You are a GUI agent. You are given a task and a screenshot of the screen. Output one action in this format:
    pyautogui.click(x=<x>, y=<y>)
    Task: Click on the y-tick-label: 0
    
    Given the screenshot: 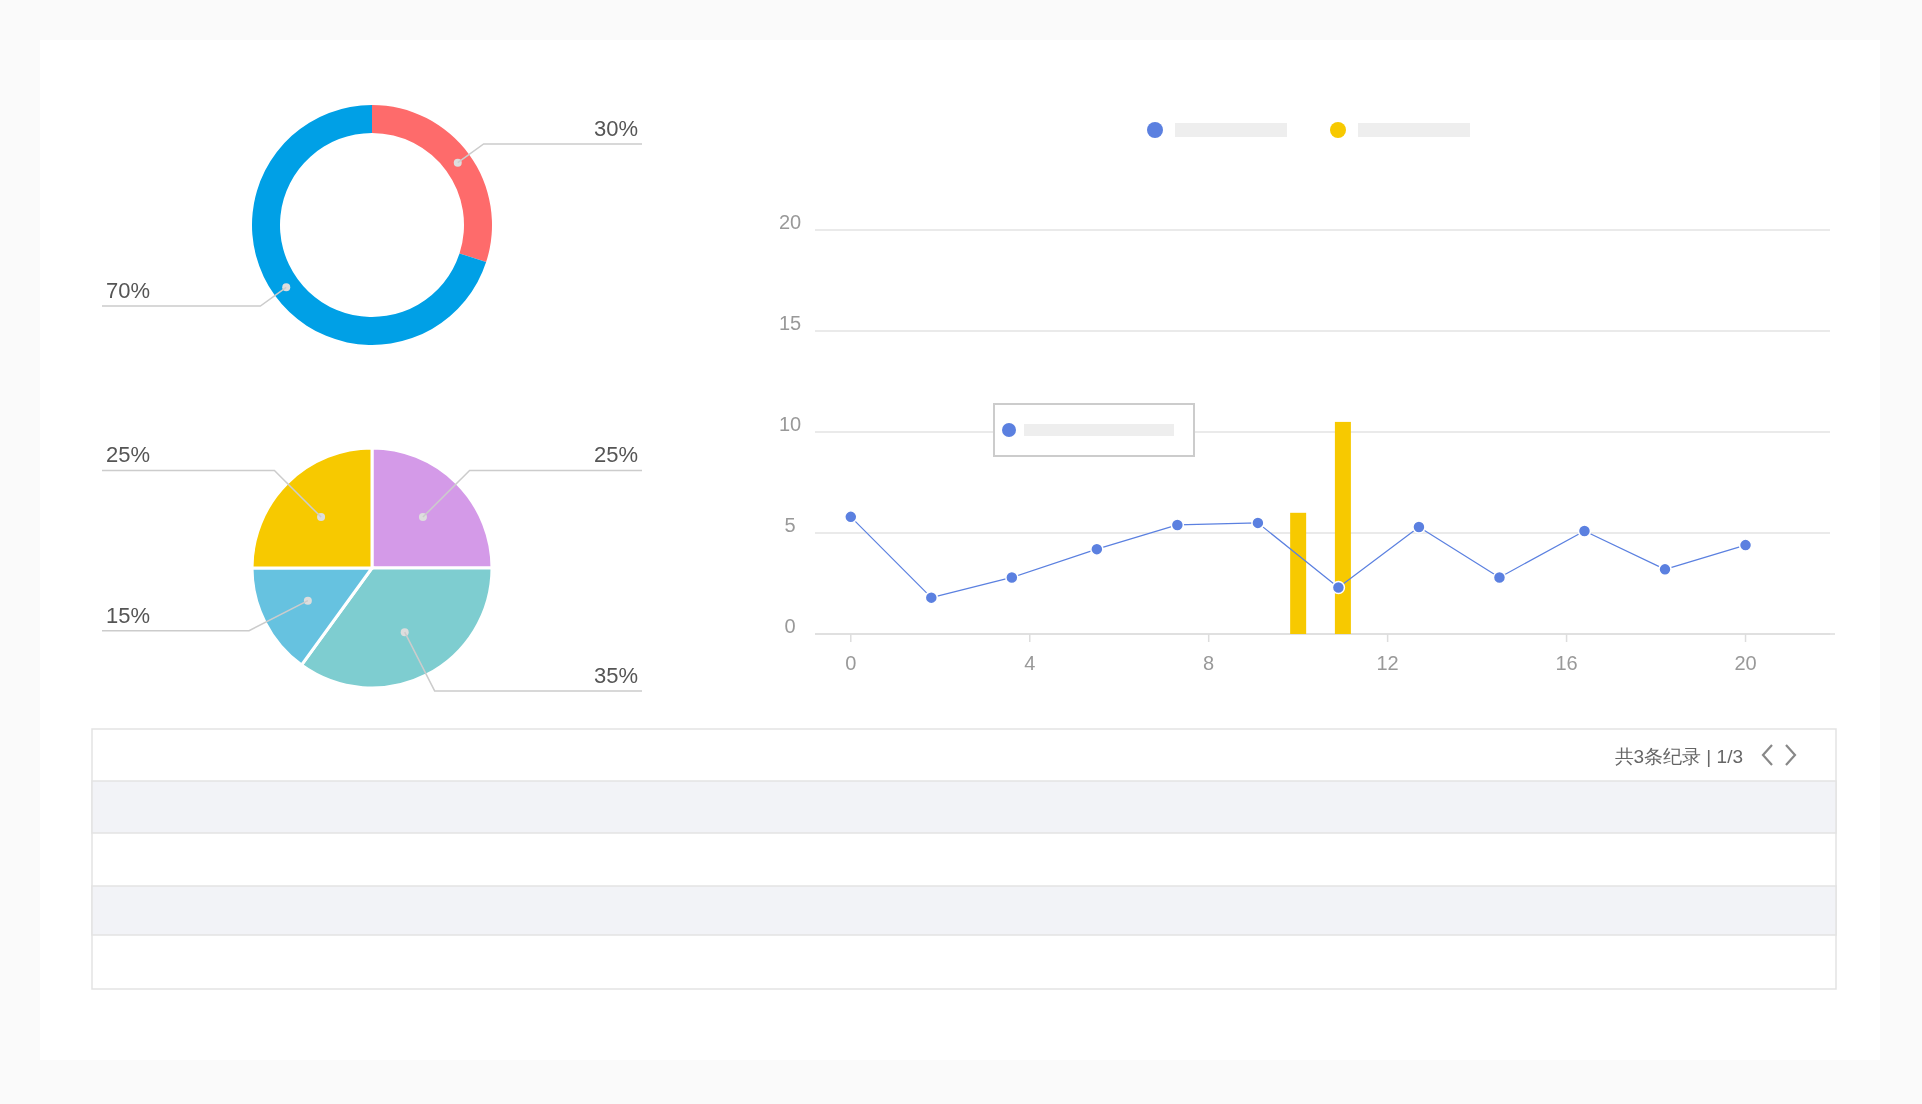 What is the action you would take?
    pyautogui.click(x=790, y=626)
    